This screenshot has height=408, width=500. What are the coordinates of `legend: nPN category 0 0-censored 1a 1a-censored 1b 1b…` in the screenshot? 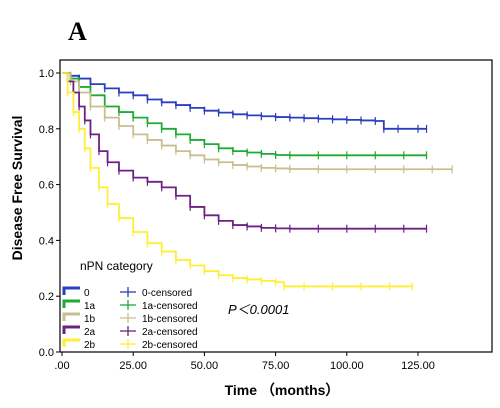 It's located at (130, 305).